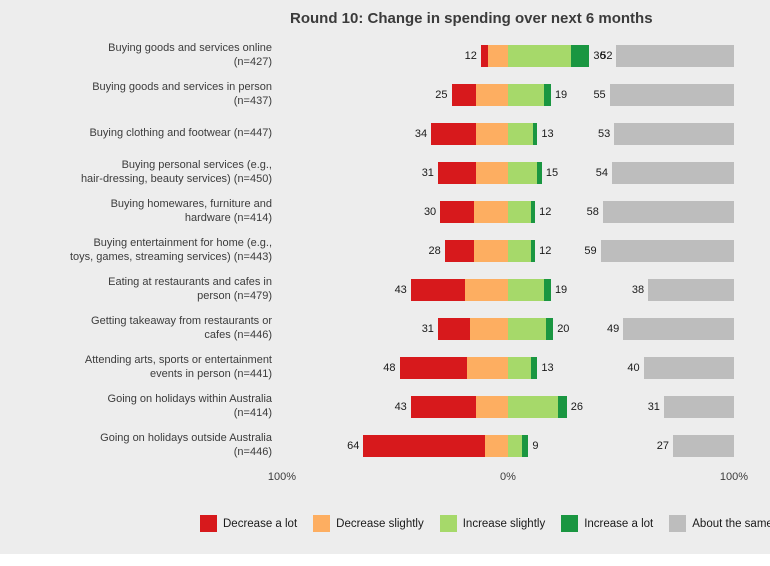  What do you see at coordinates (535, 445) in the screenshot?
I see `increase-total-label: 9` at bounding box center [535, 445].